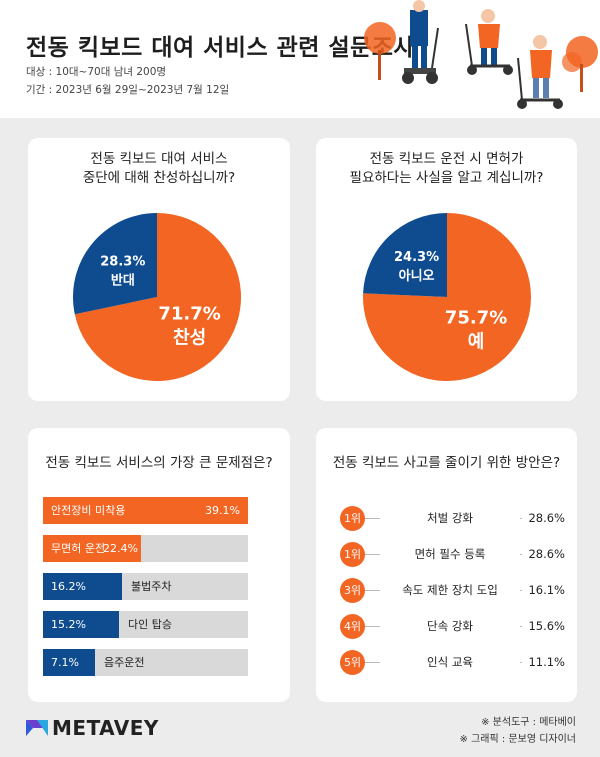 The height and width of the screenshot is (757, 600). I want to click on ranking-row: 1위 면허 필수 등록 28.6%, so click(452, 554).